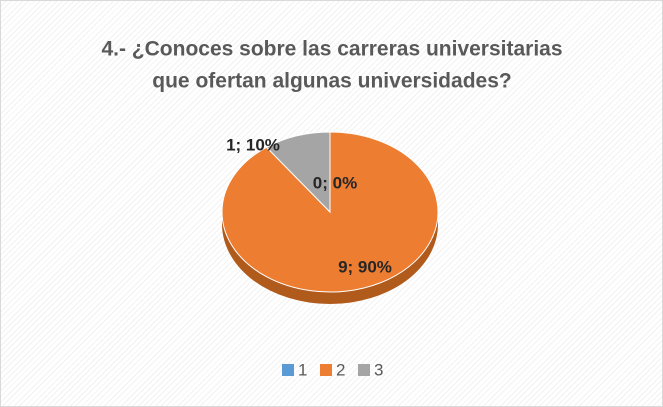  Describe the element at coordinates (365, 266) in the screenshot. I see `data-label: 9; 90%` at that location.